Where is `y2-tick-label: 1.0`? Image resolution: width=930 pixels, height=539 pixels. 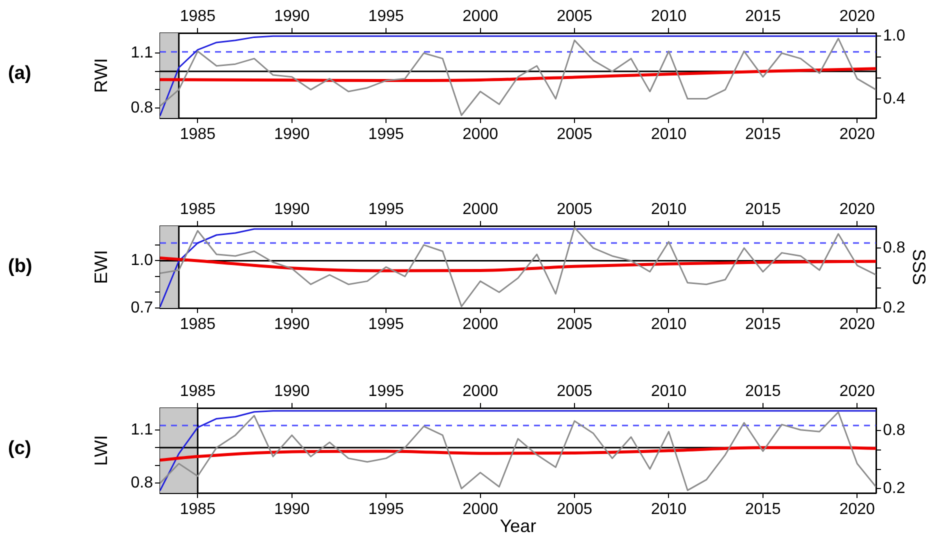 y2-tick-label: 1.0 is located at coordinates (894, 36).